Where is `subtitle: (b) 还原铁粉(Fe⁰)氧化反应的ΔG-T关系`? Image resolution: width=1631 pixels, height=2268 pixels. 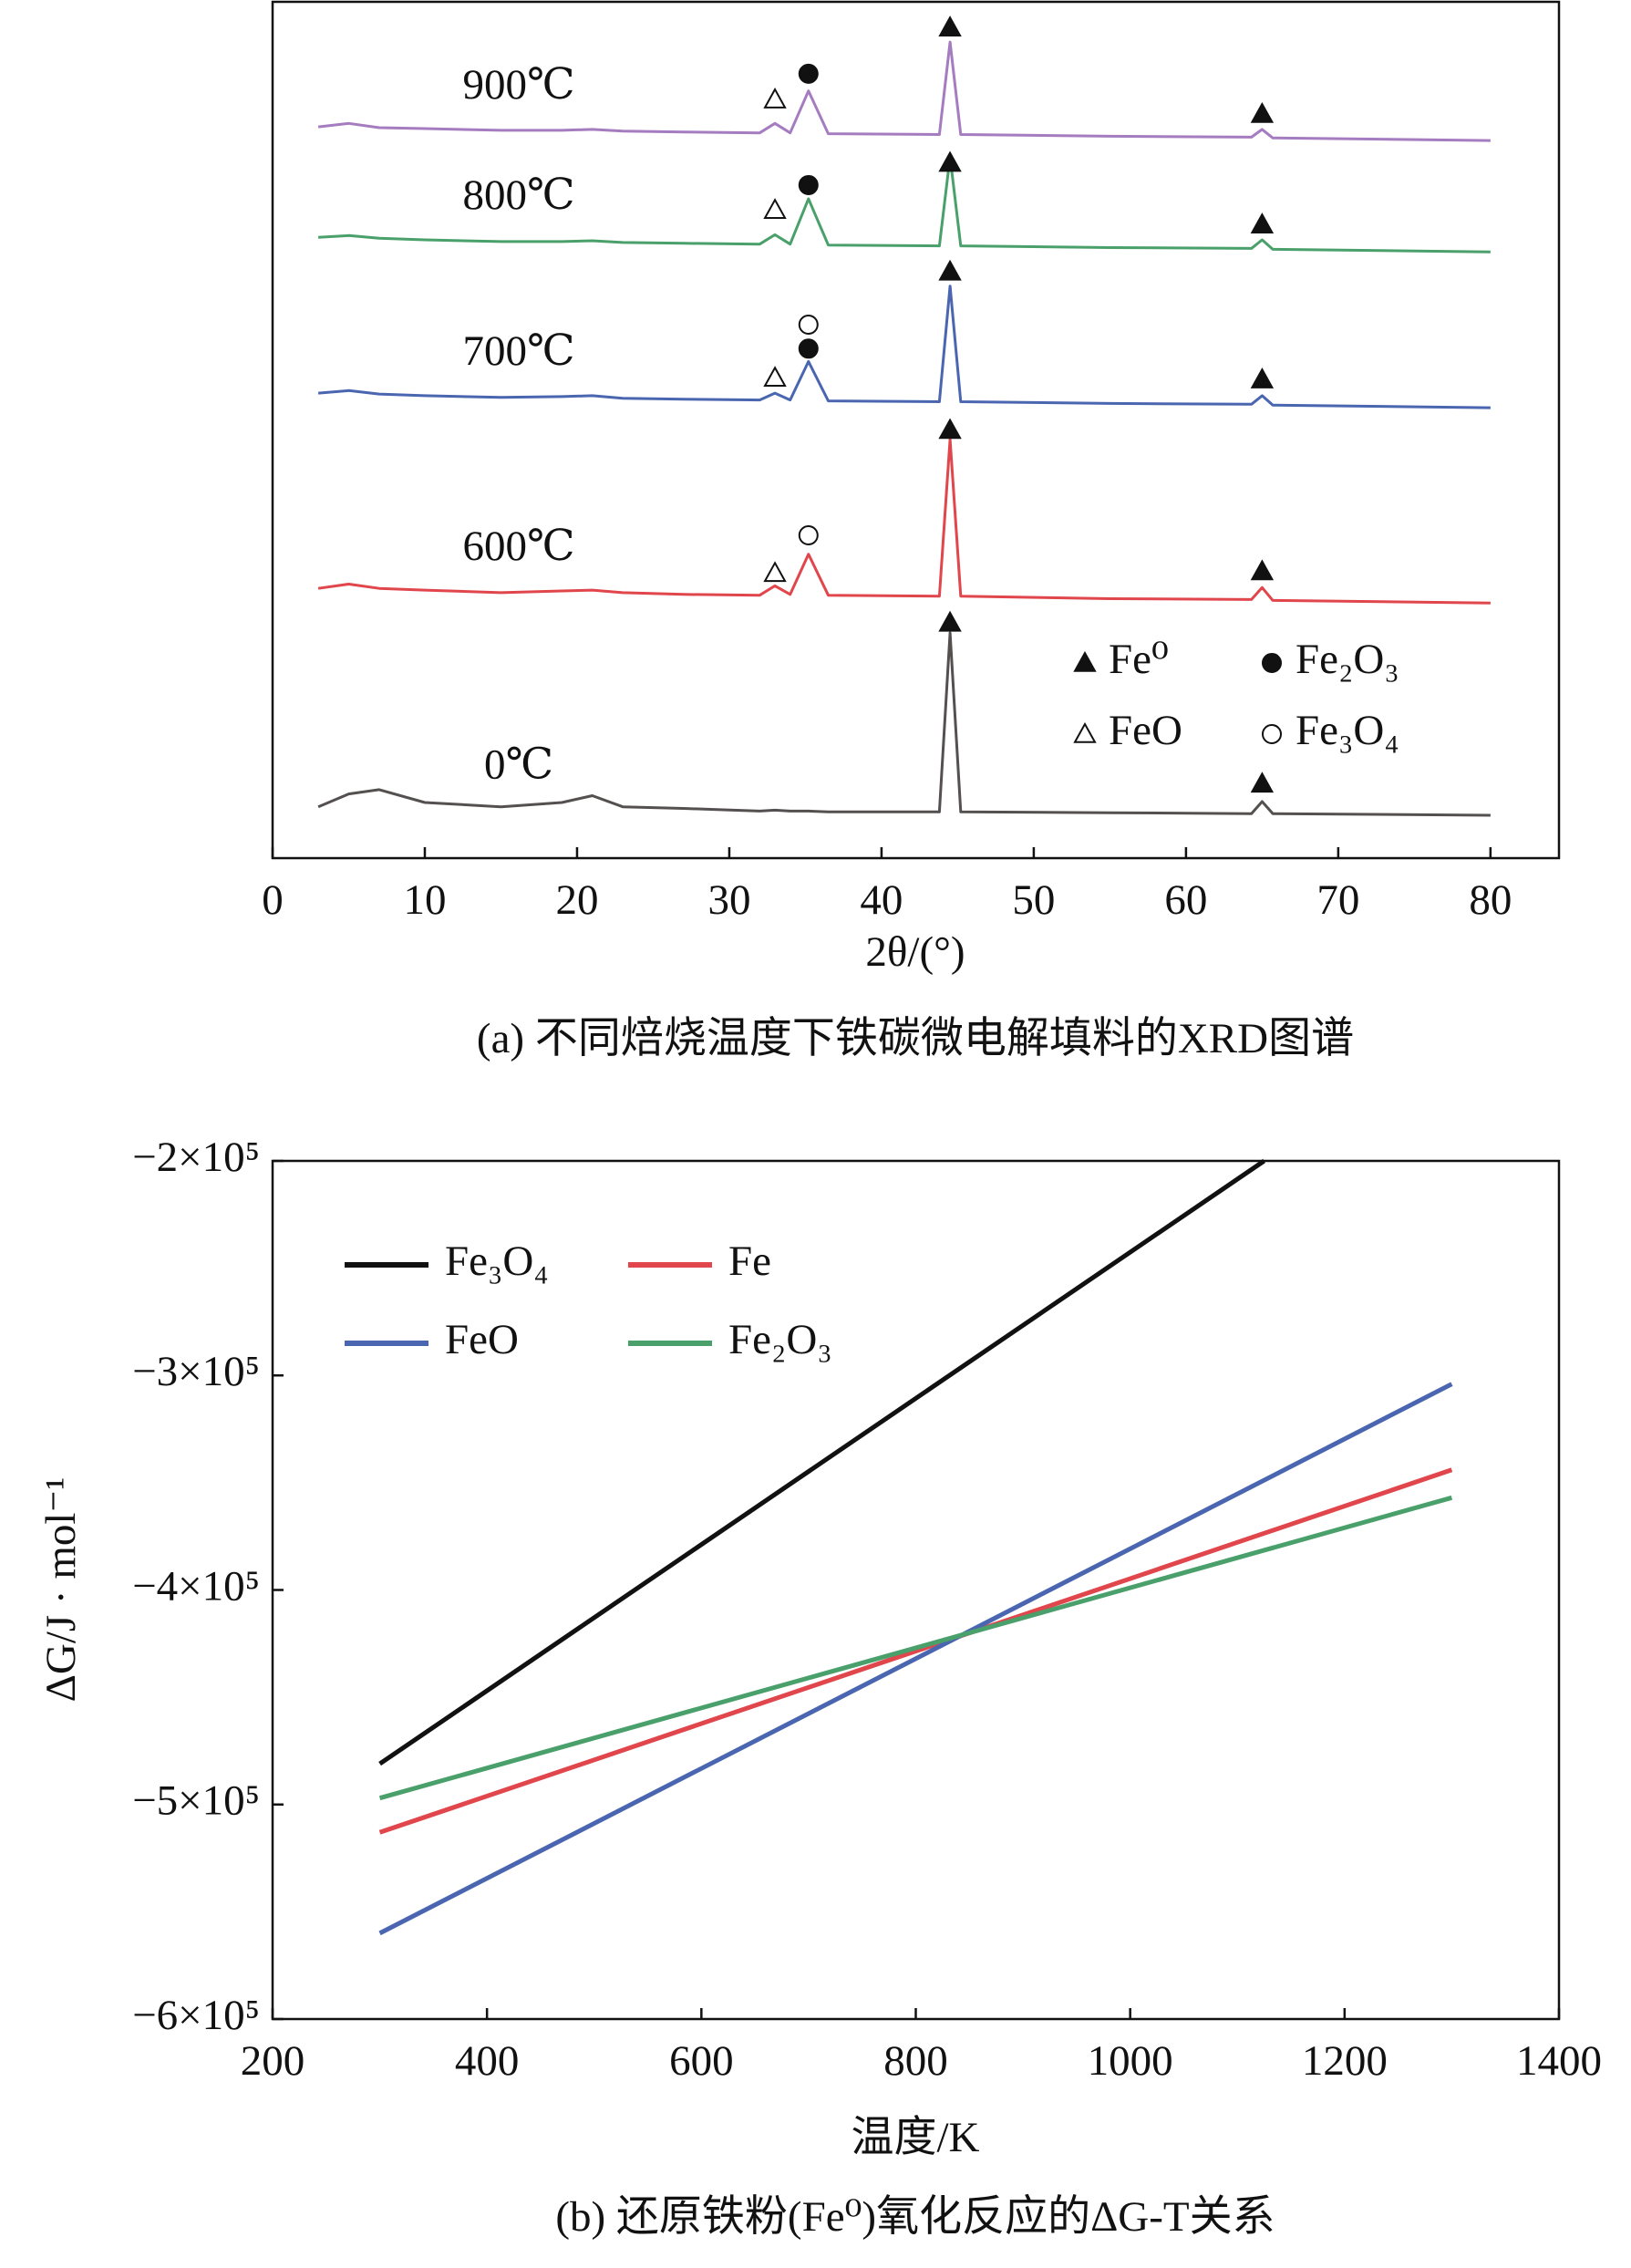
subtitle: (b) 还原铁粉(Fe⁰)氧化反应的ΔG-T关系 is located at coordinates (915, 2217).